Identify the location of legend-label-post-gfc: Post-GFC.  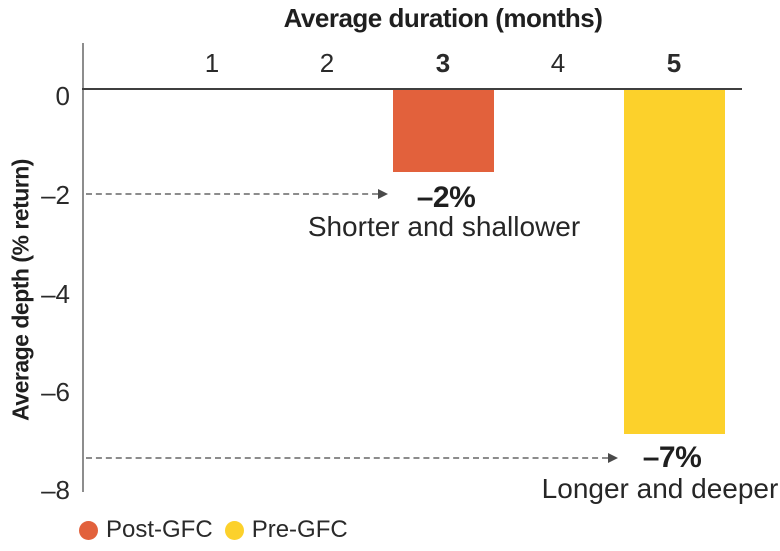
(159, 529).